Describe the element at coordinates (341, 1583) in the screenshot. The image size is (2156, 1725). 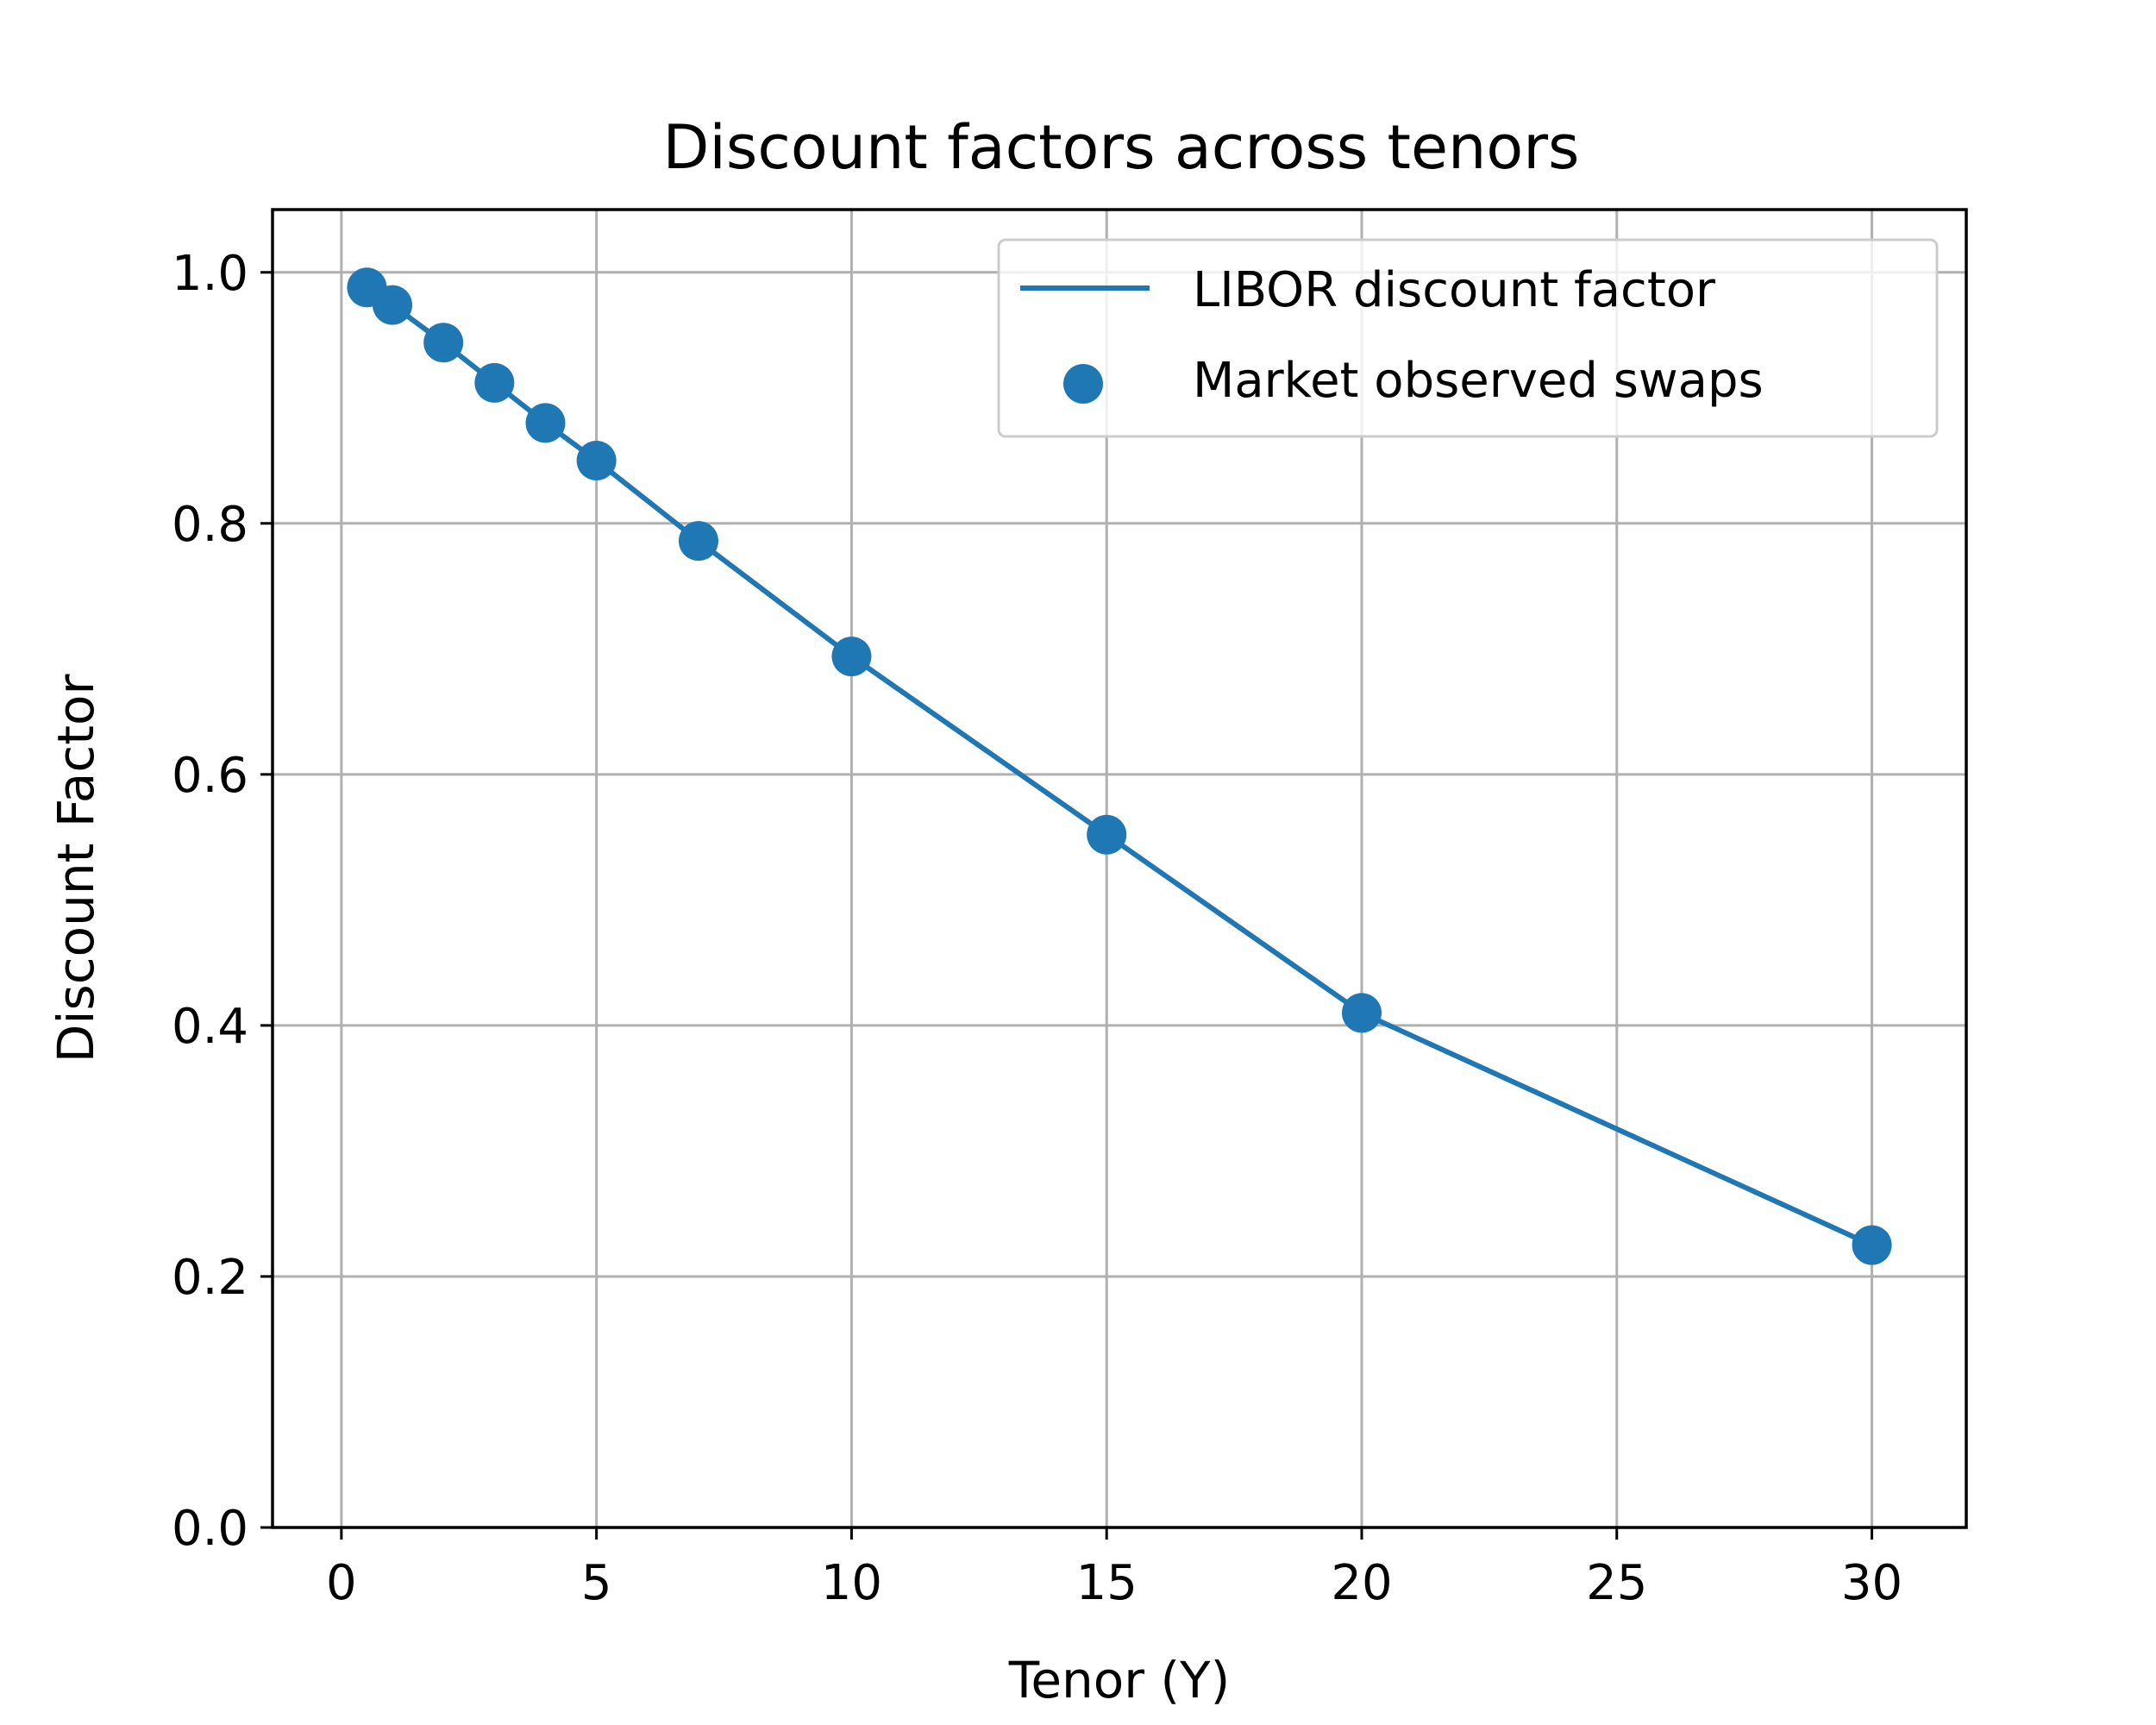
I see `x-tick-label-0: 0` at that location.